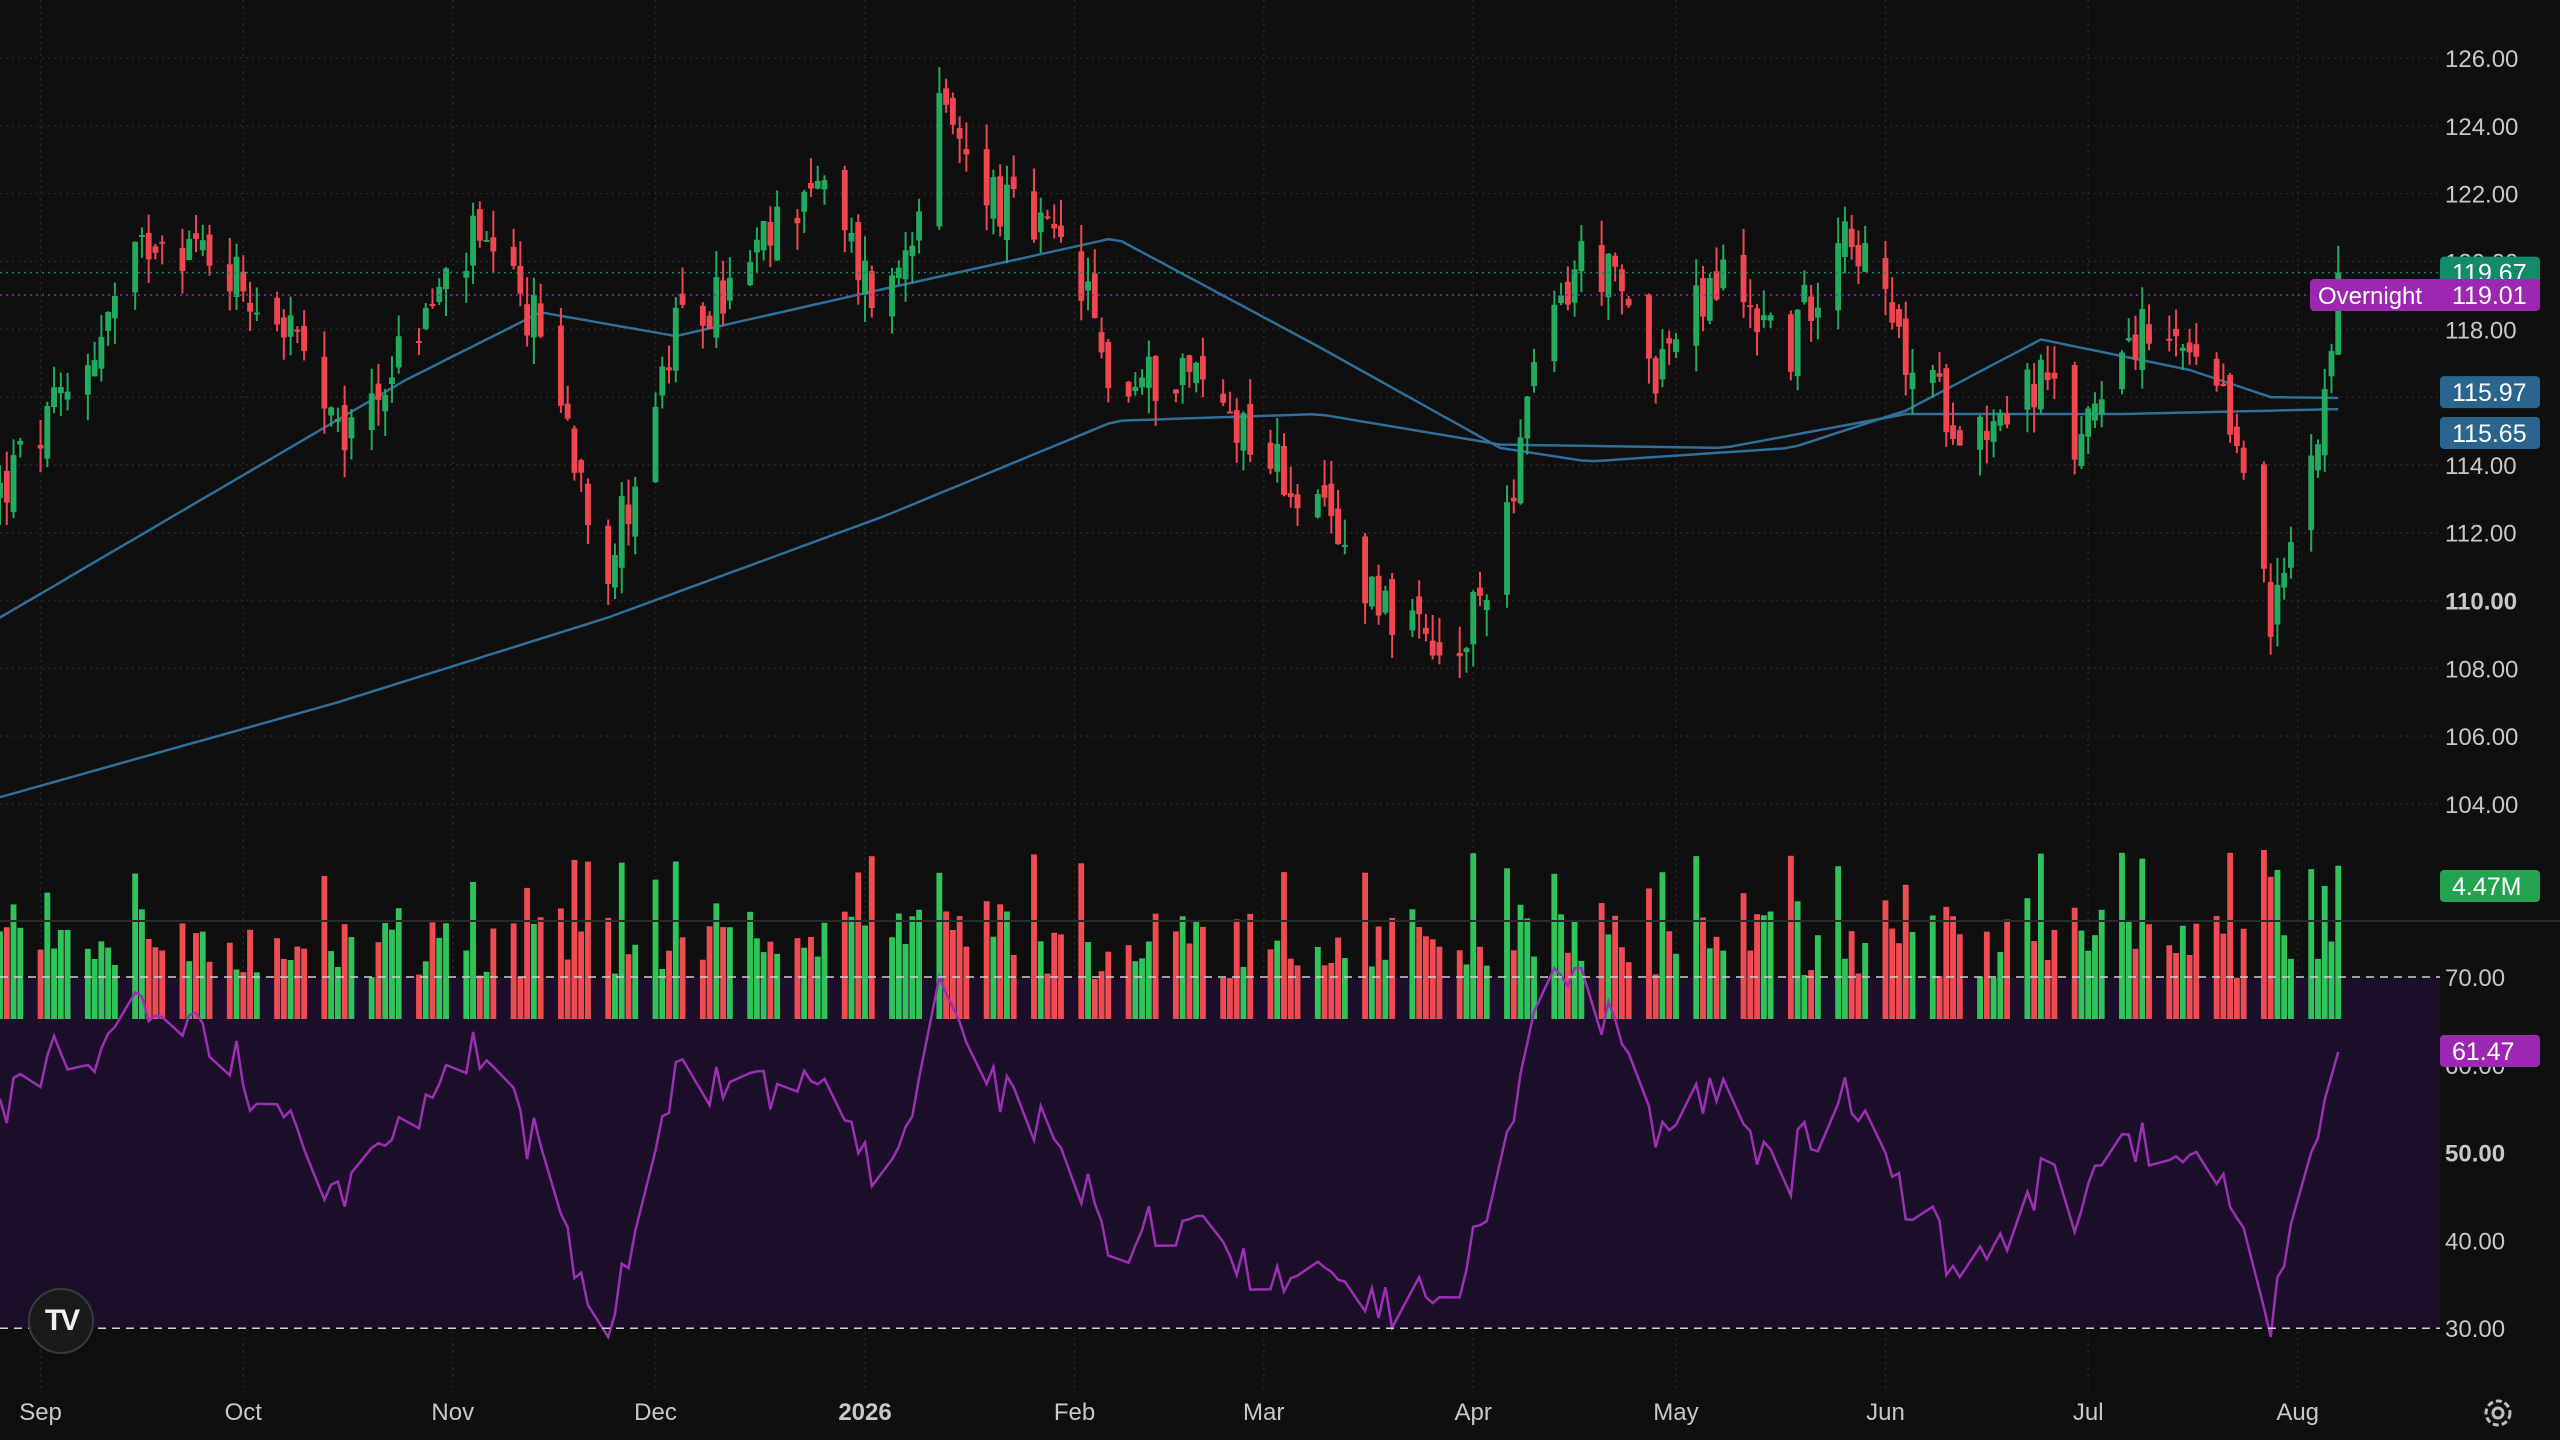  Describe the element at coordinates (2481, 59) in the screenshot. I see `price-tick-label: 126.00` at that location.